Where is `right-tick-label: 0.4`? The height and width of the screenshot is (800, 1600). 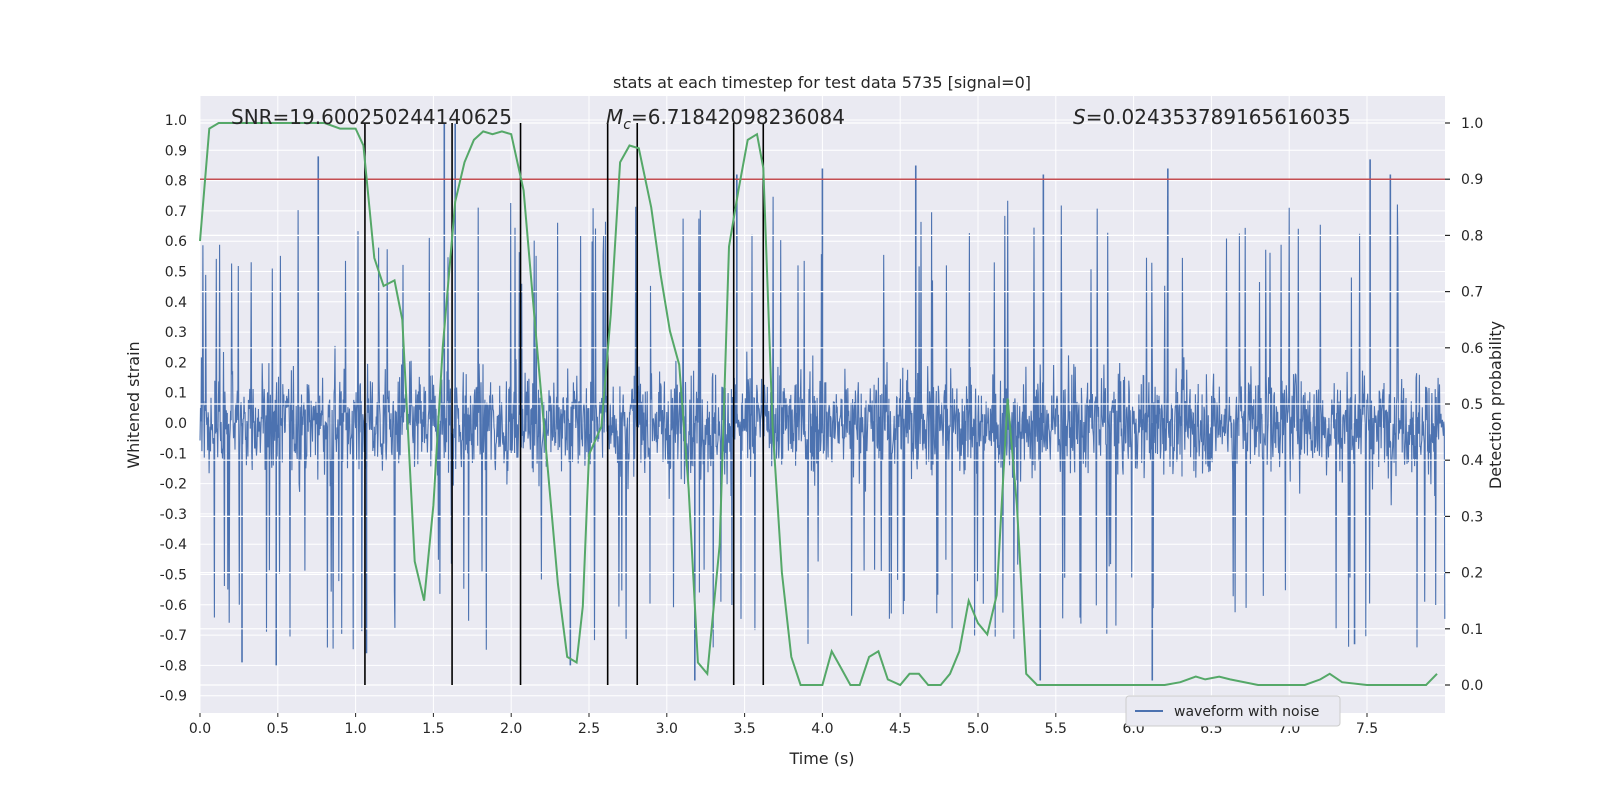
right-tick-label: 0.4 is located at coordinates (1472, 461).